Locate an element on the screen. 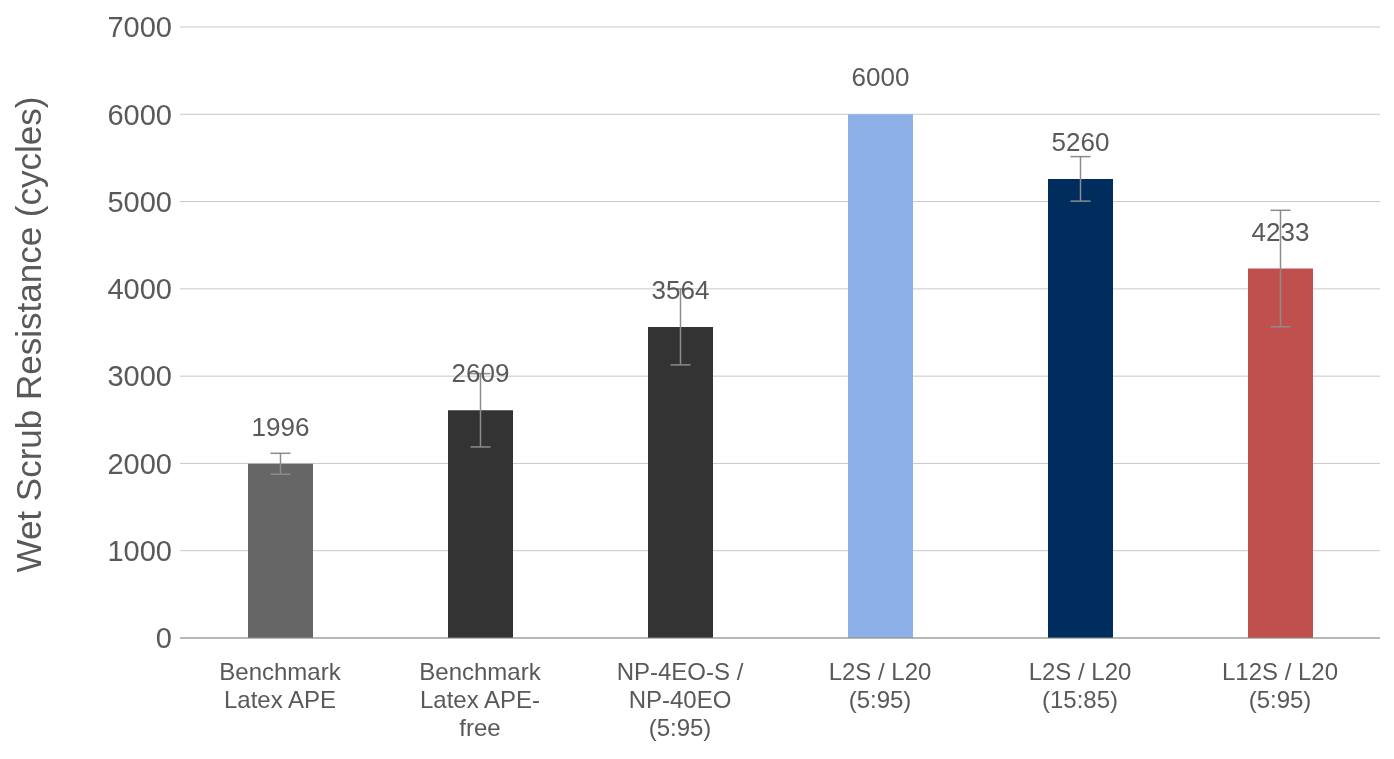 Image resolution: width=1394 pixels, height=759 pixels. x-tick-label: NP-4EO-S / NP-40EO (5:95) is located at coordinates (680, 699).